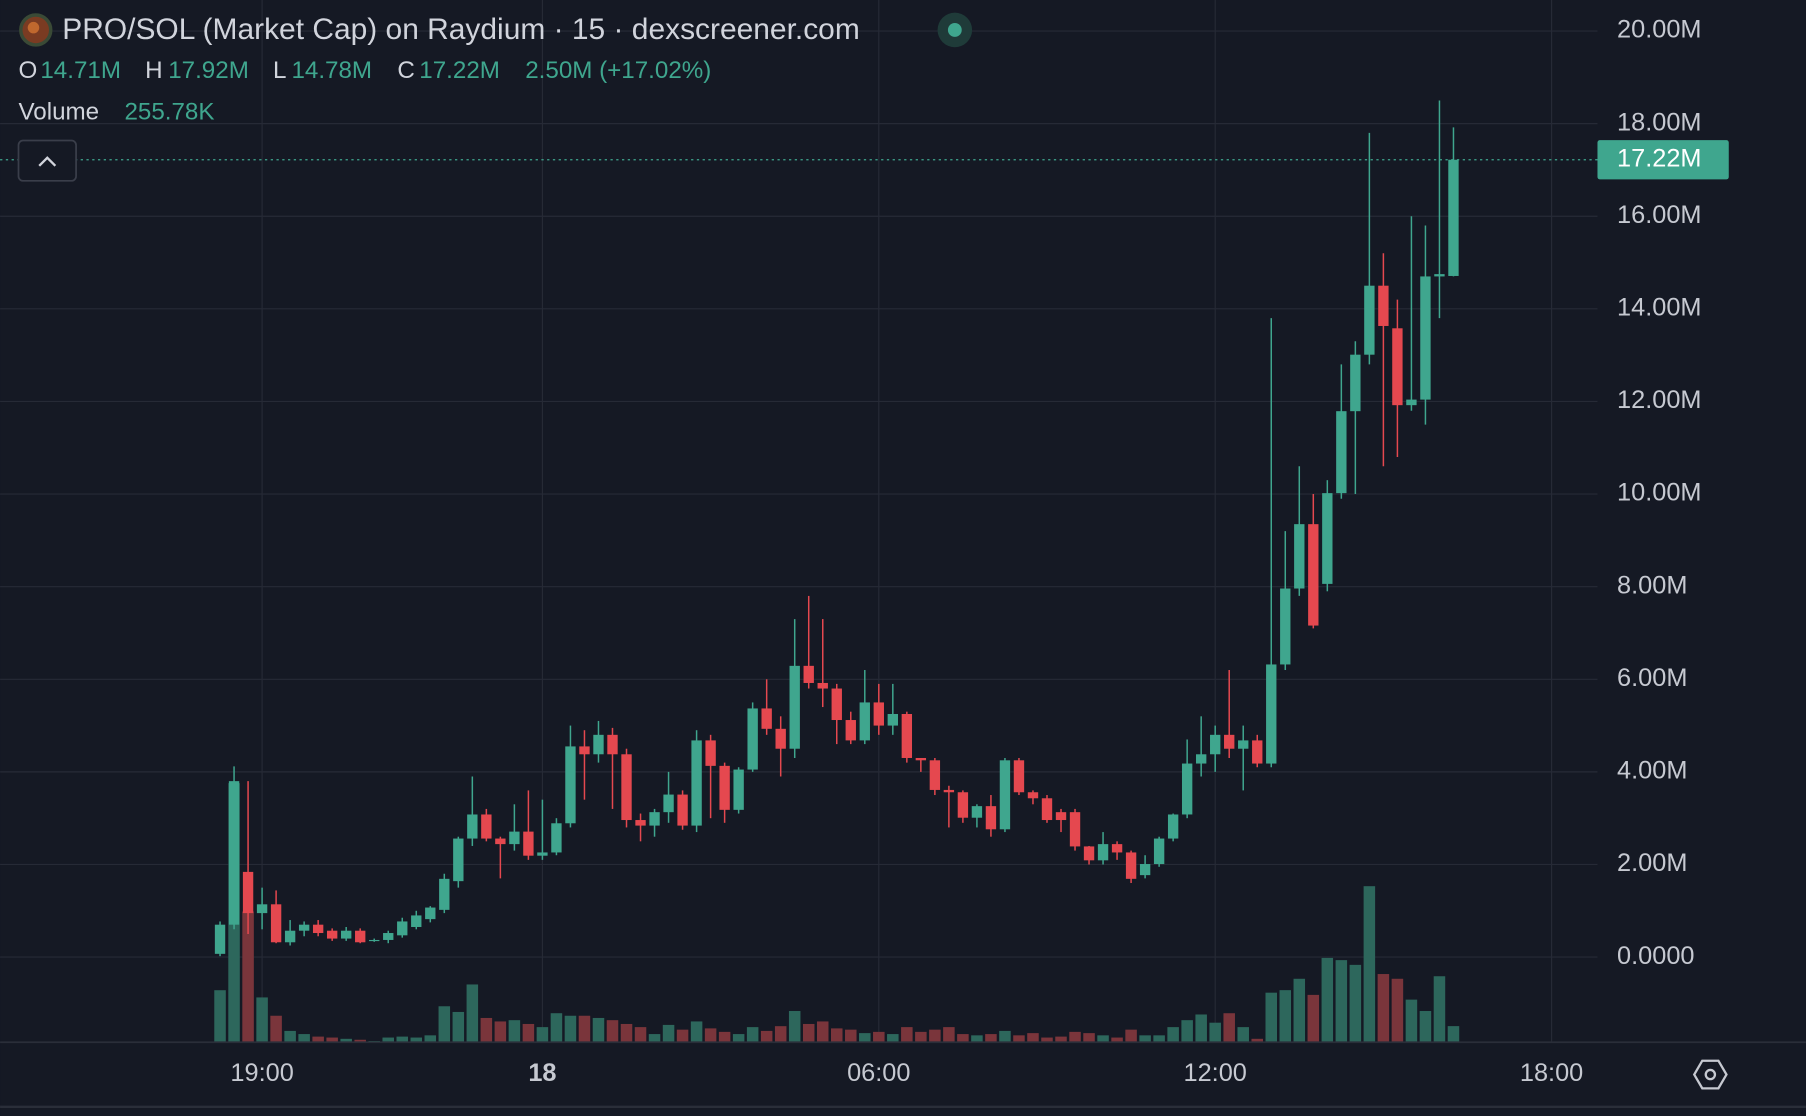  What do you see at coordinates (1659, 215) in the screenshot?
I see `y-tick-label: 16.00M` at bounding box center [1659, 215].